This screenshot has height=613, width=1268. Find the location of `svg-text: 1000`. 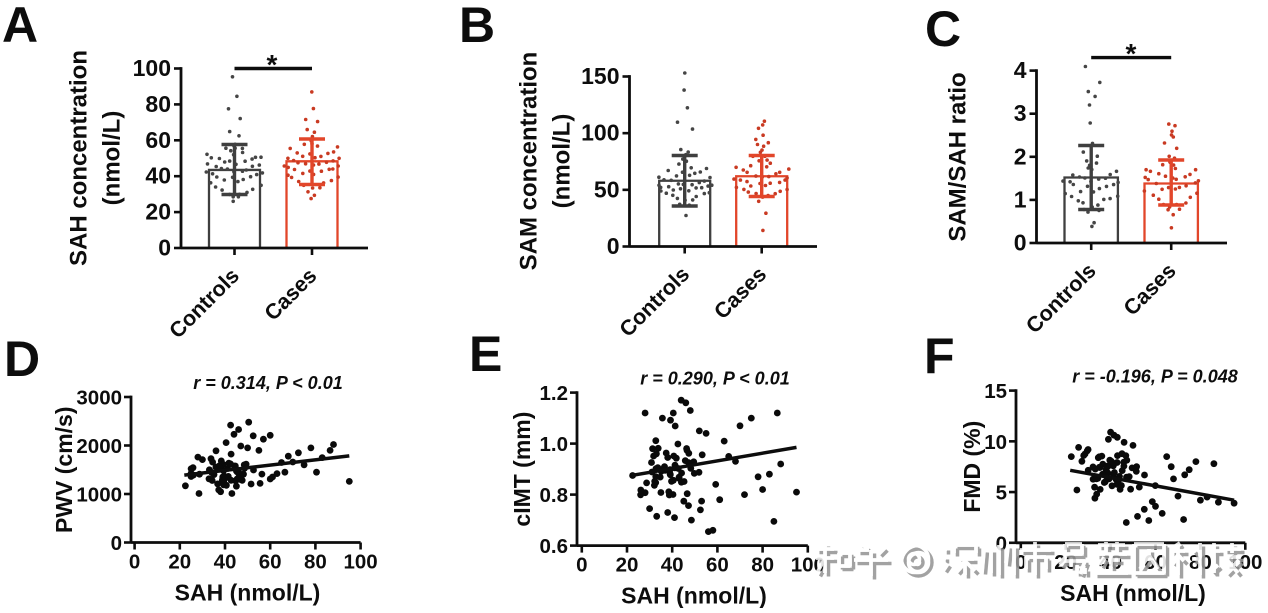

svg-text: 1000 is located at coordinates (99, 495).